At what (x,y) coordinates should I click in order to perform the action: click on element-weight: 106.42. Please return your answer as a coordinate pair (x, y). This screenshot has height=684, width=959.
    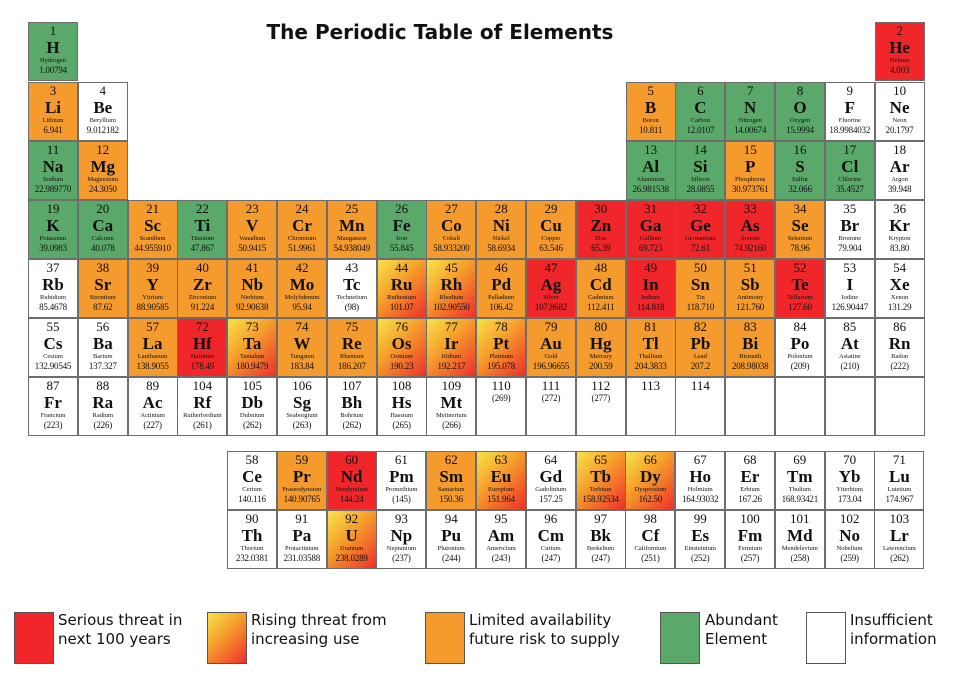
    Looking at the image, I should click on (501, 307).